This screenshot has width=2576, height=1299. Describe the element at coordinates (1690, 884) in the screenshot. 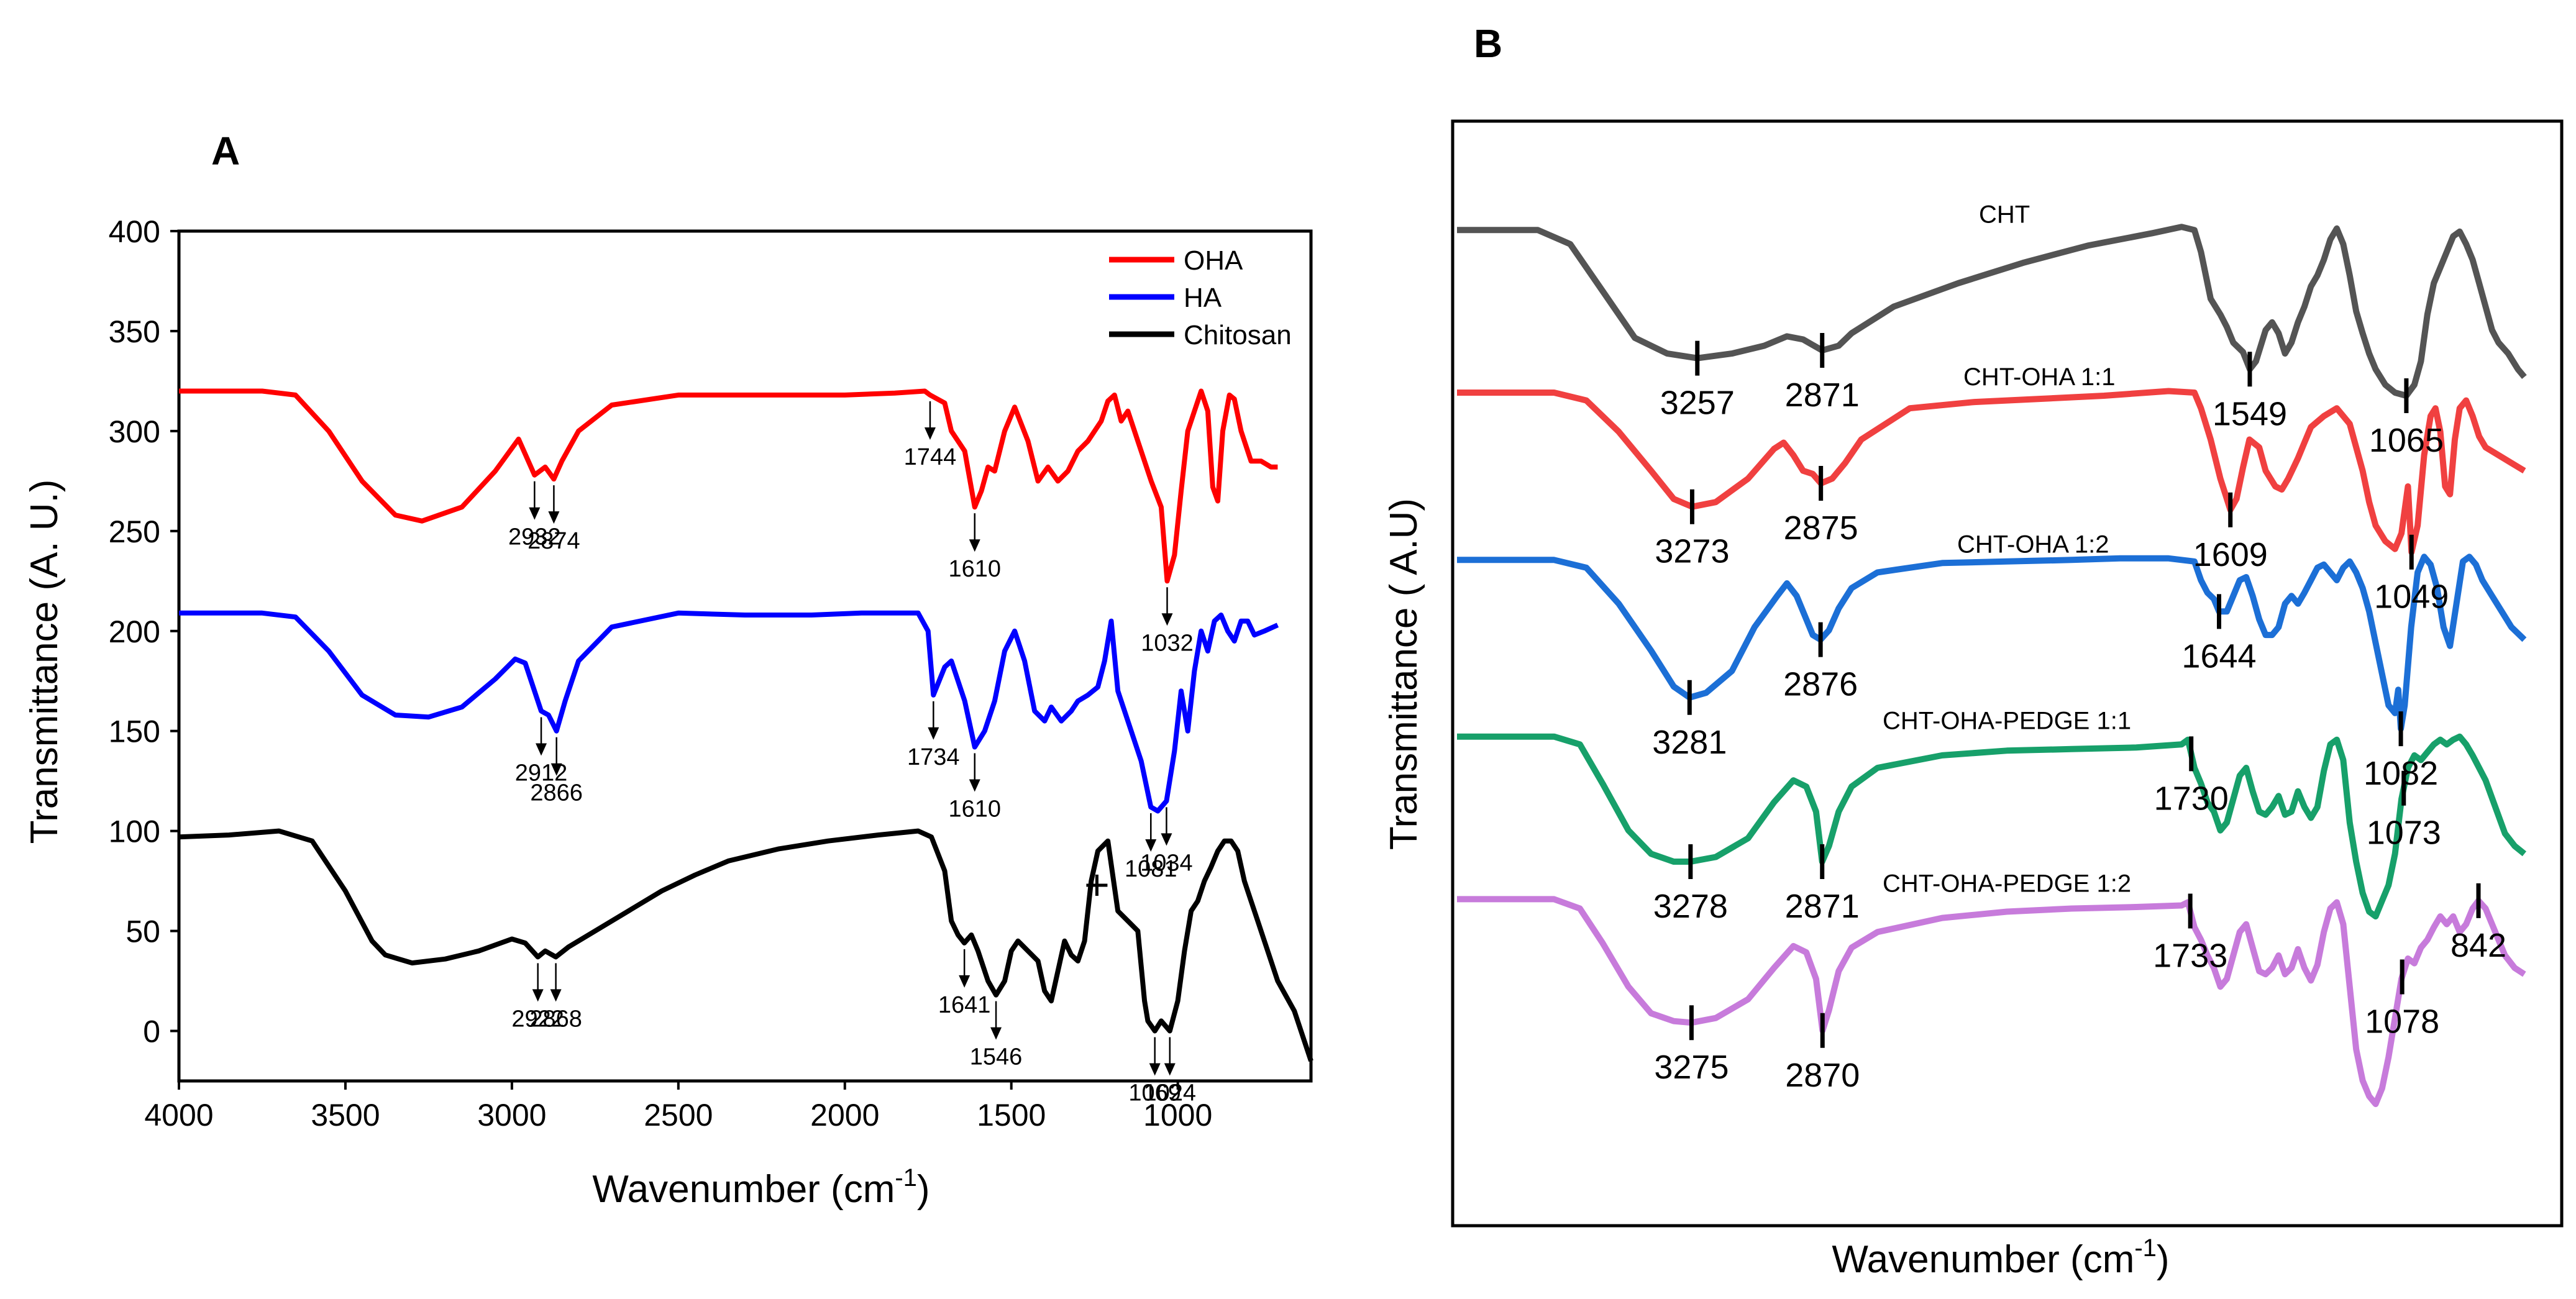

I see `peak-marker: 3278` at that location.